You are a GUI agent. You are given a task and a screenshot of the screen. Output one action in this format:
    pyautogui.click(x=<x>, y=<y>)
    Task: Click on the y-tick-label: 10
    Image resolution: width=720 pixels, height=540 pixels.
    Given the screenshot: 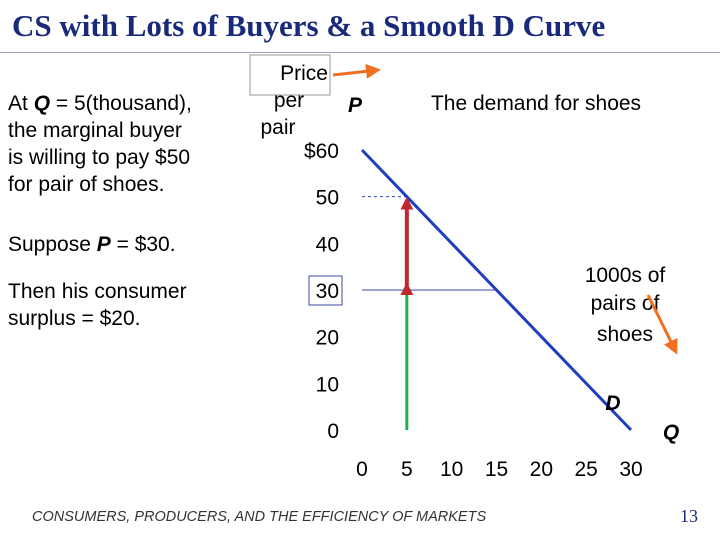 What is the action you would take?
    pyautogui.click(x=327, y=384)
    